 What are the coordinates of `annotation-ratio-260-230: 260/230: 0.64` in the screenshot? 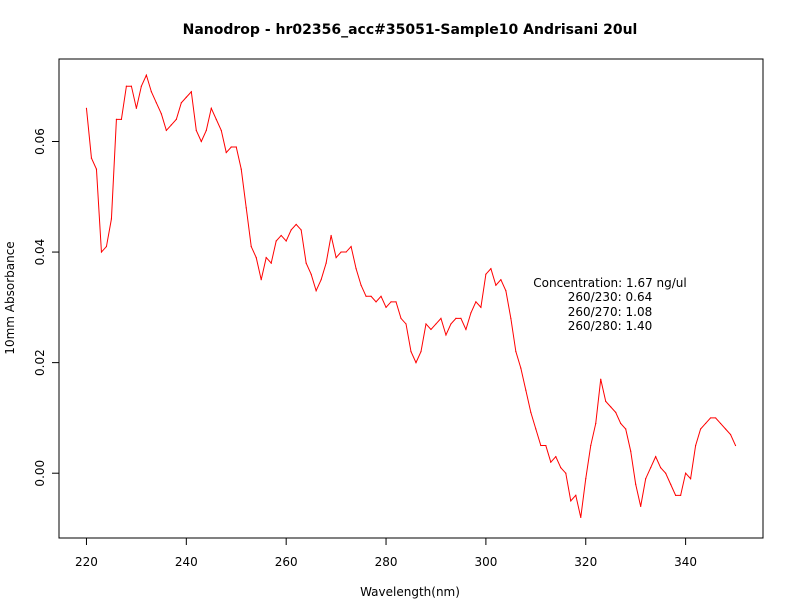 It's located at (610, 297).